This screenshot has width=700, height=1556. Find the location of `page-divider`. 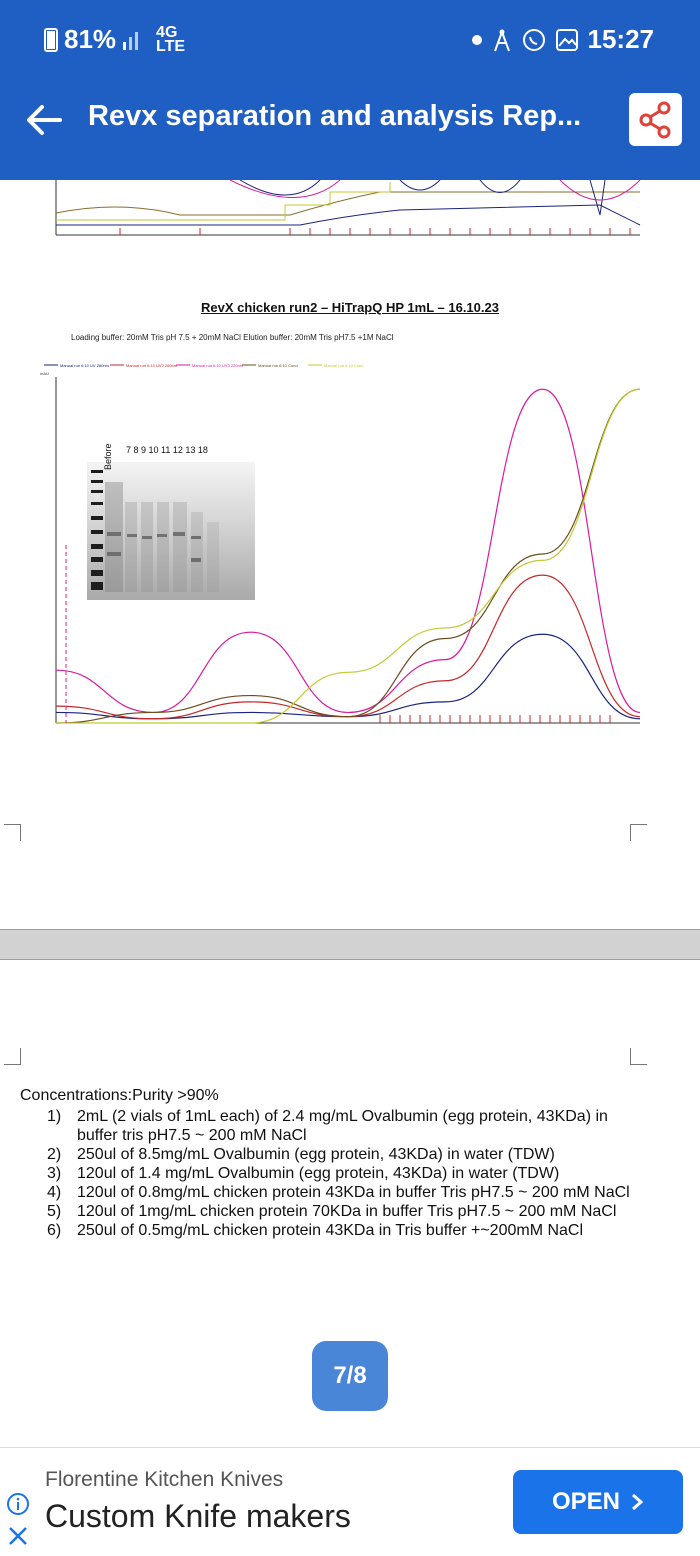

page-divider is located at coordinates (350, 944).